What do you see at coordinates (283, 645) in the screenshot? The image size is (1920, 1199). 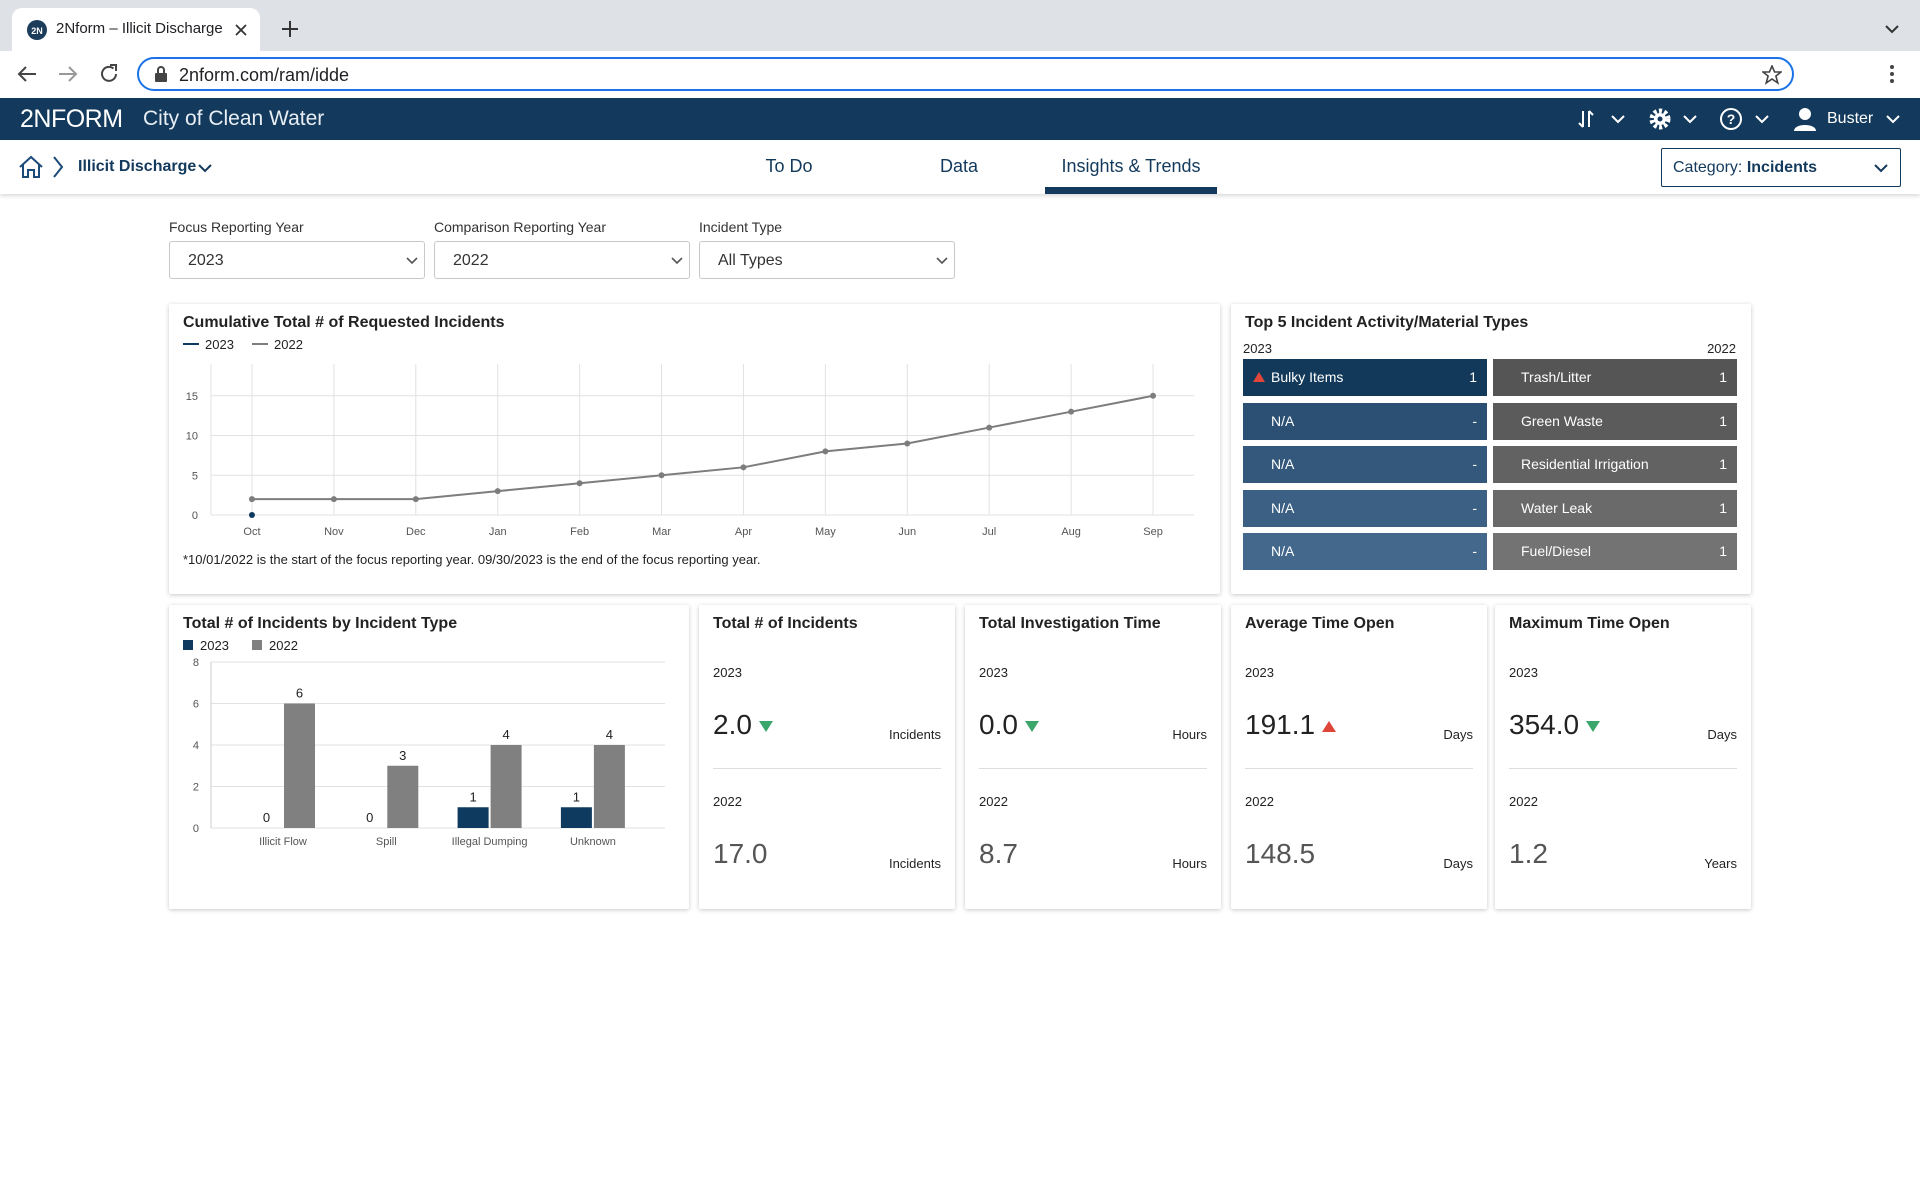 I see `legend-label: 2022` at bounding box center [283, 645].